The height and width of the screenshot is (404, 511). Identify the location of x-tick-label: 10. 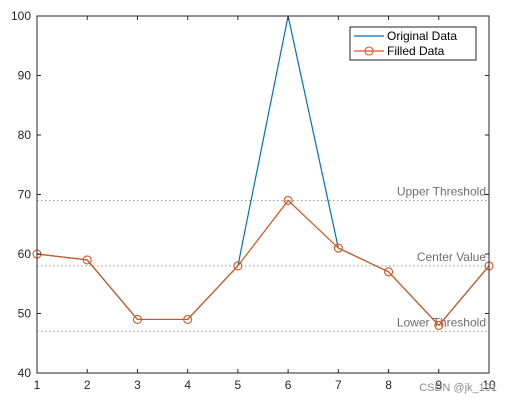
(489, 385).